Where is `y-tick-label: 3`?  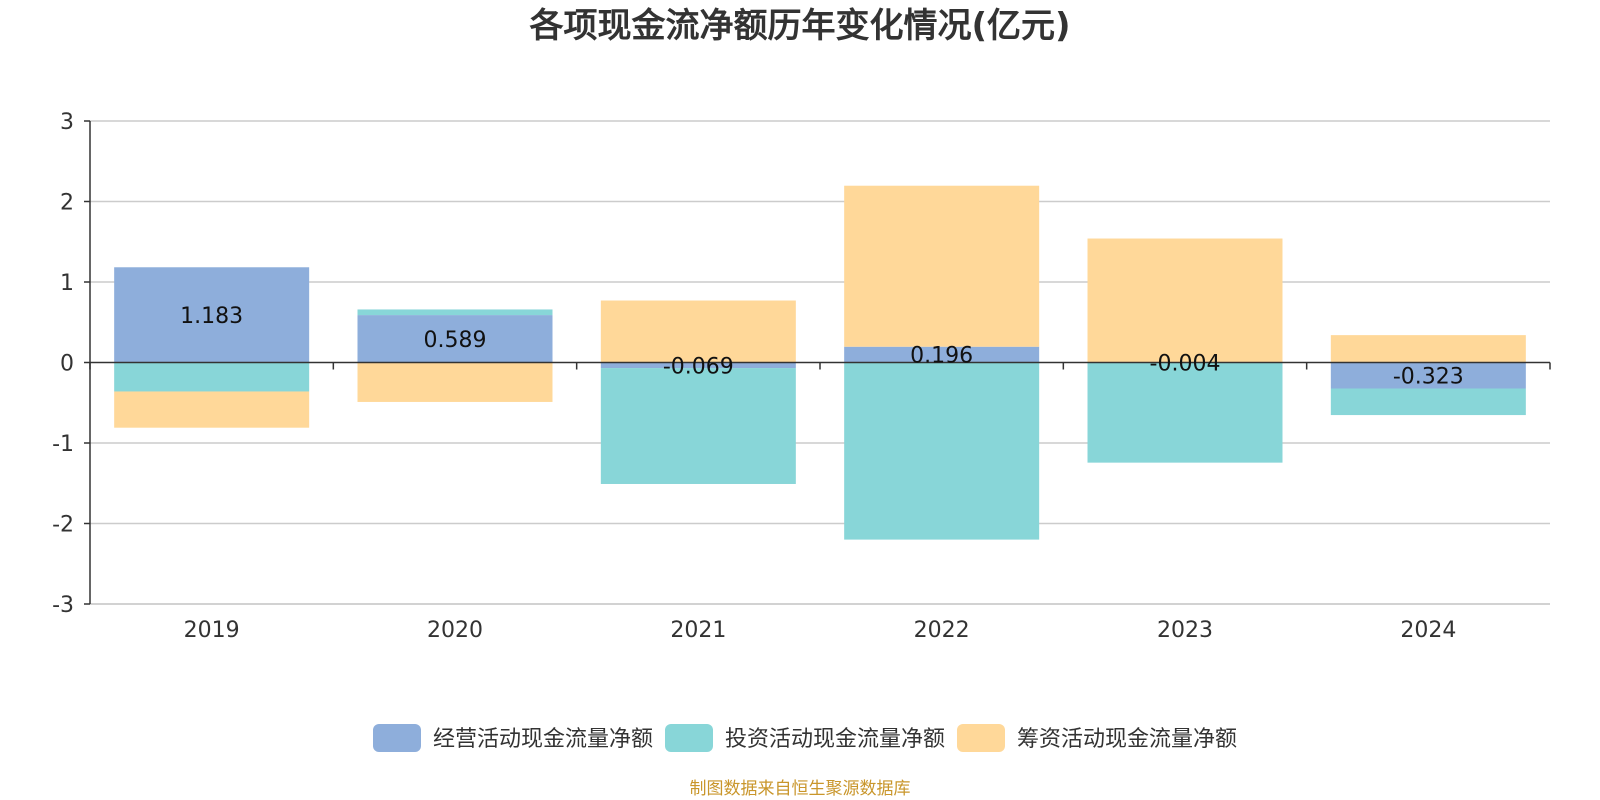 y-tick-label: 3 is located at coordinates (67, 122).